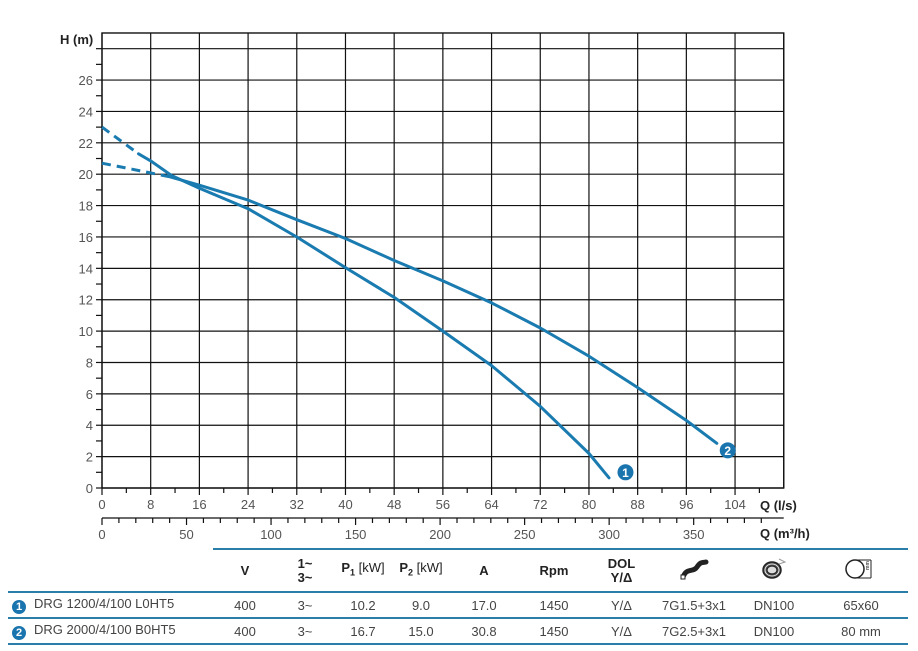  What do you see at coordinates (305, 577) in the screenshot?
I see `header-phase-bottom: 3~` at bounding box center [305, 577].